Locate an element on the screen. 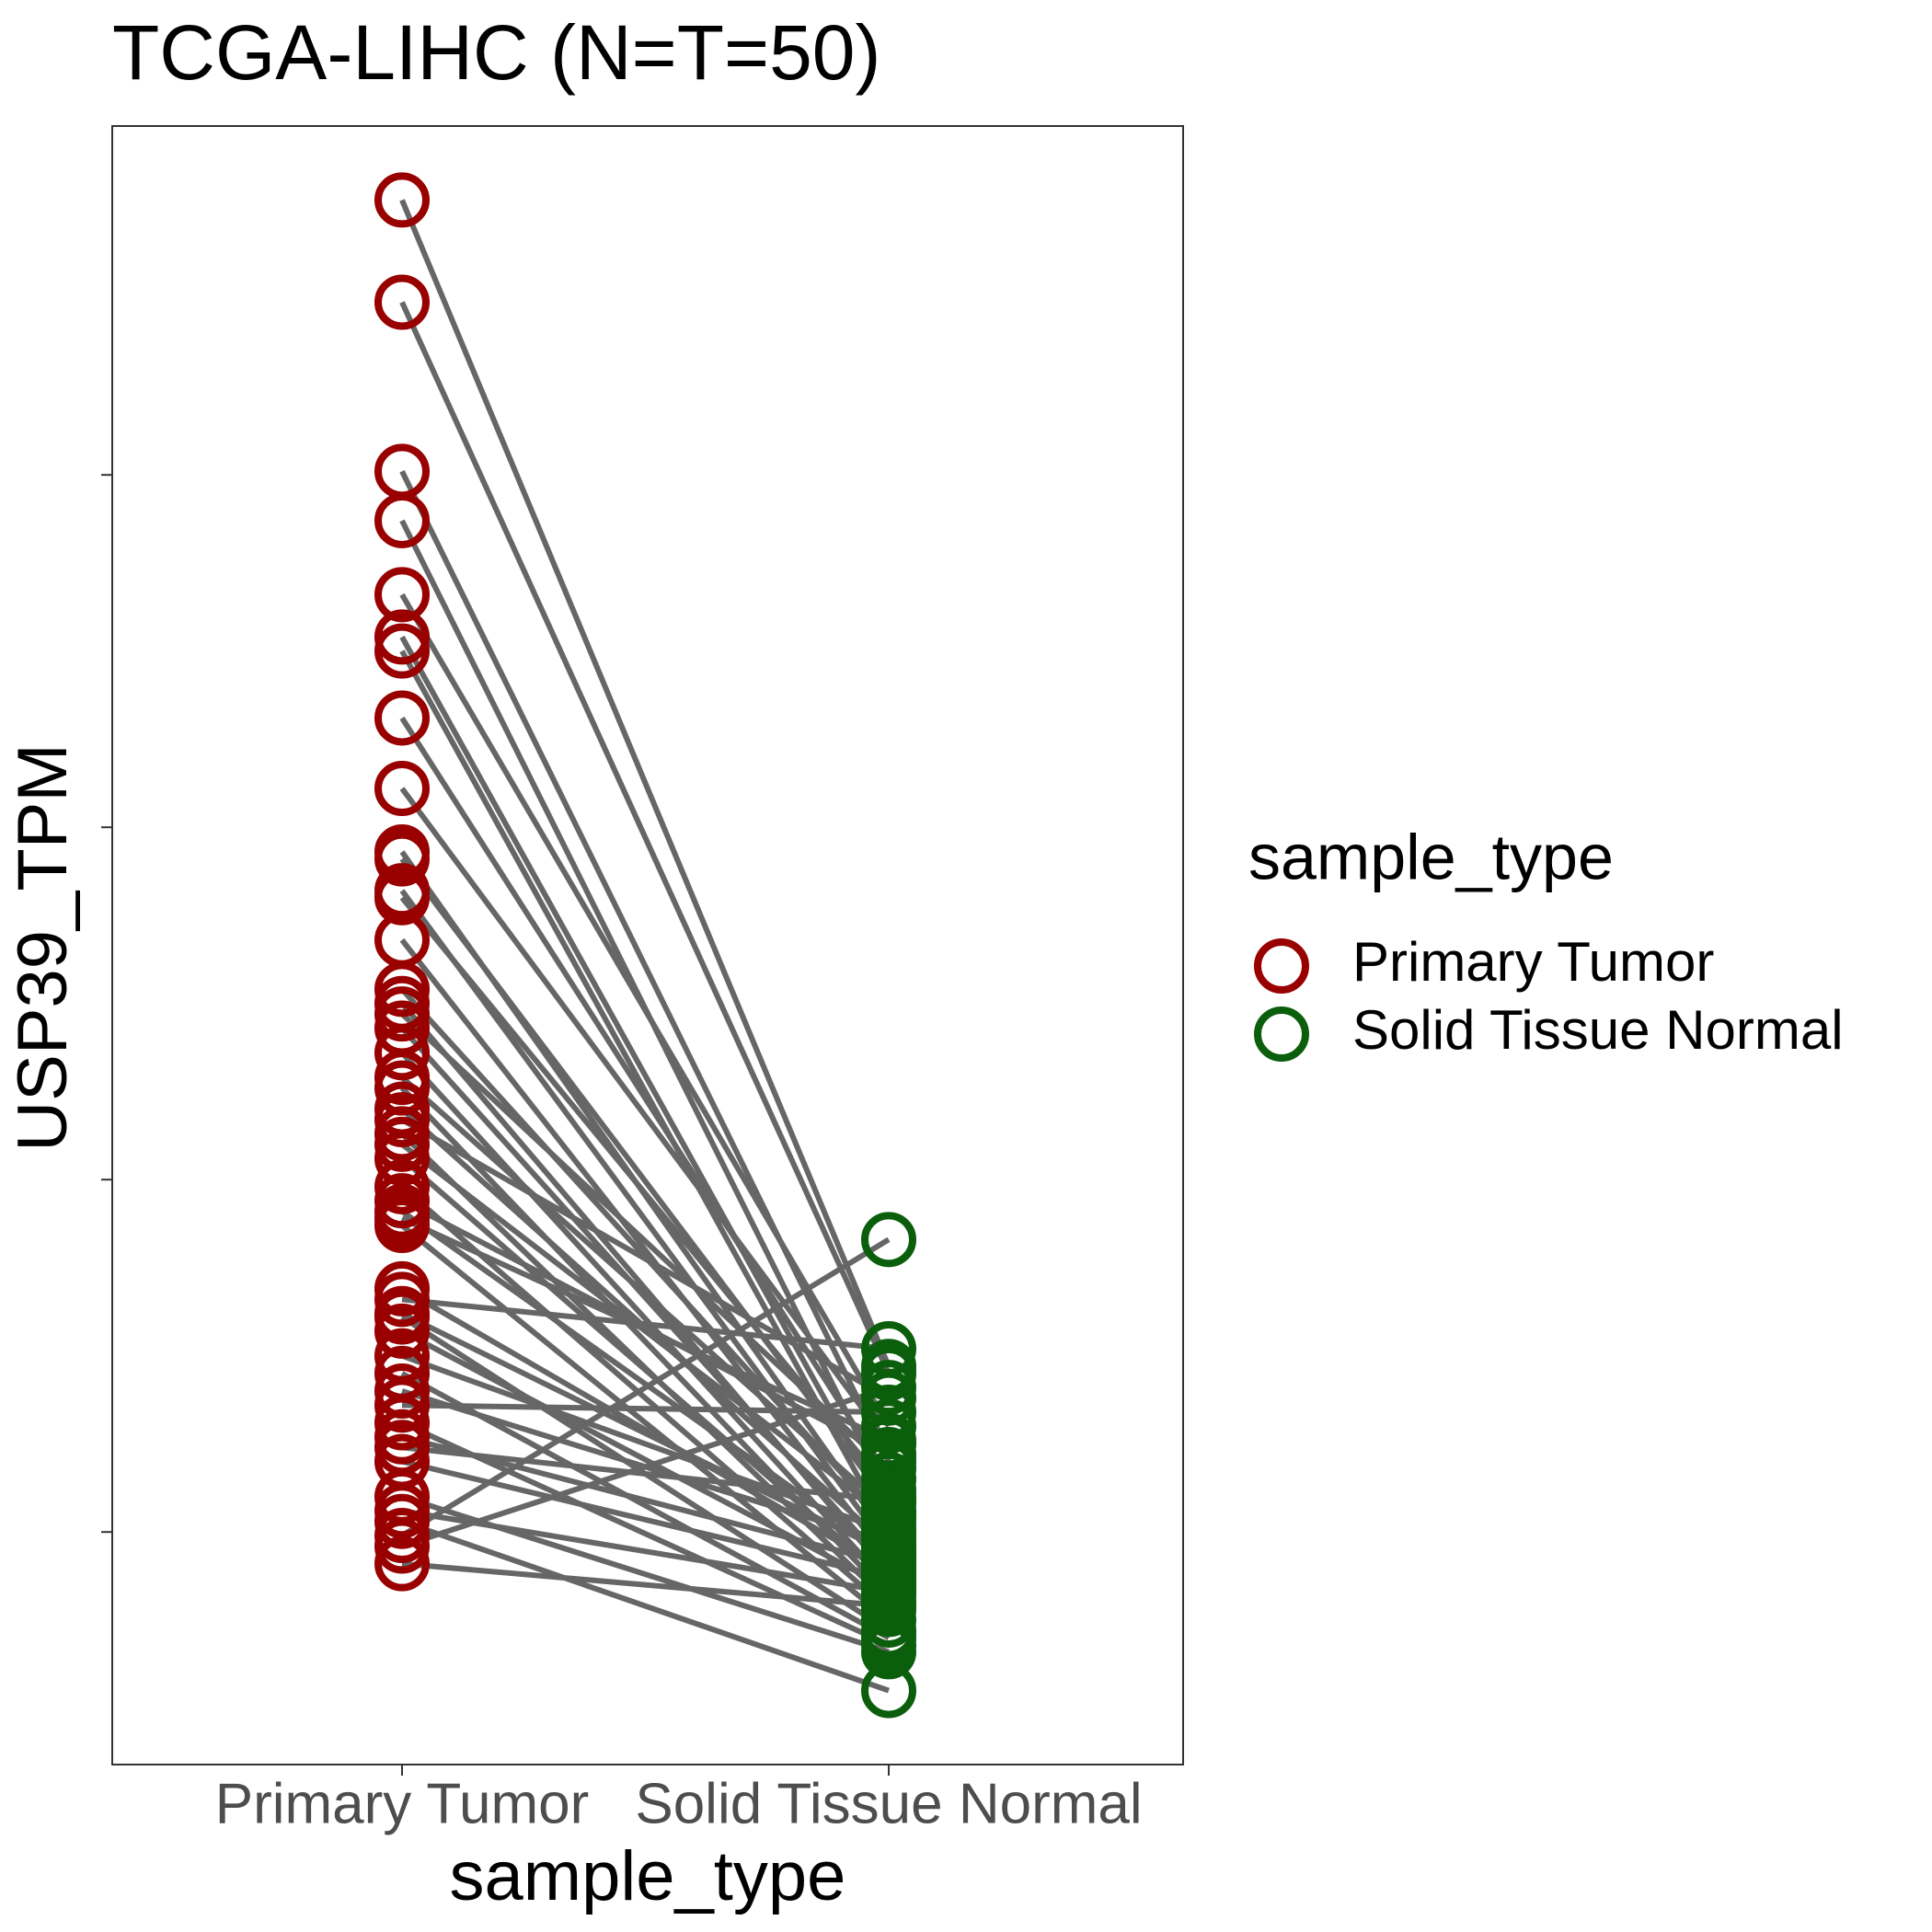 Image resolution: width=1932 pixels, height=1932 pixels. legend-title: sample_type is located at coordinates (1431, 856).